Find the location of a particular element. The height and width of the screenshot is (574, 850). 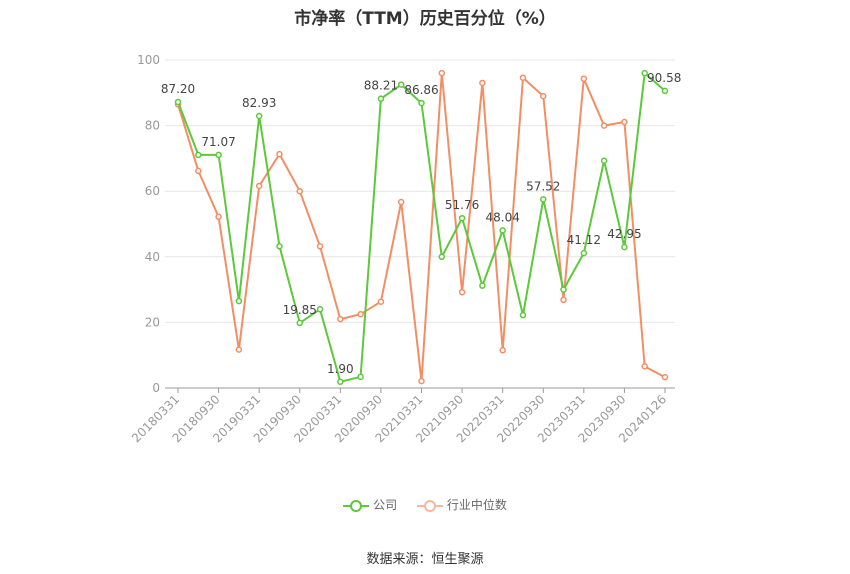

data-label: 71.07 is located at coordinates (218, 142).